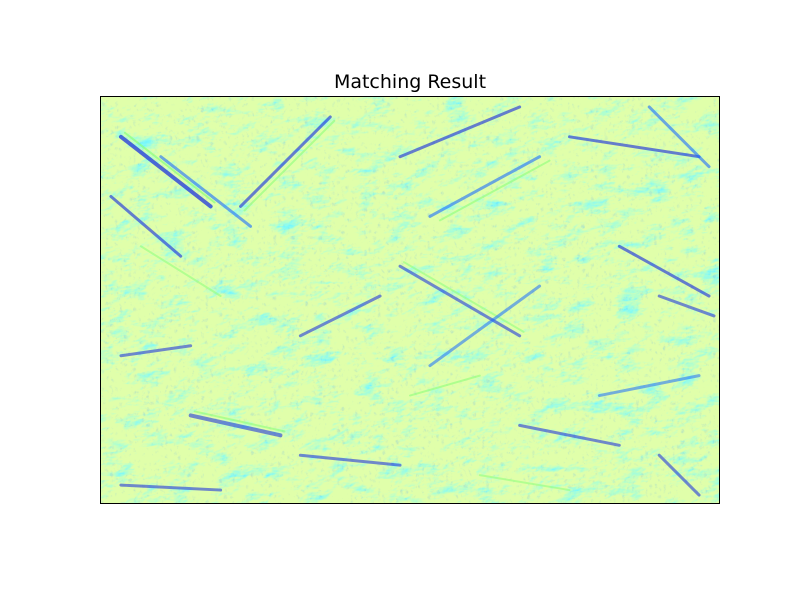 The height and width of the screenshot is (600, 800). I want to click on plot-title: Matching Result, so click(410, 82).